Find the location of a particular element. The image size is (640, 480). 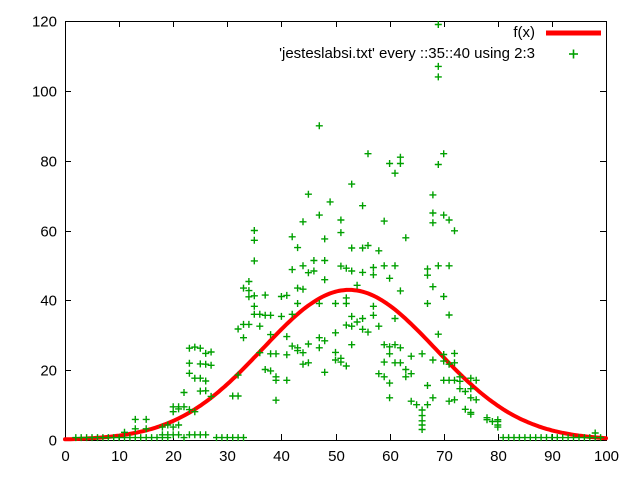

y-tick-label: 120 is located at coordinates (44, 22).